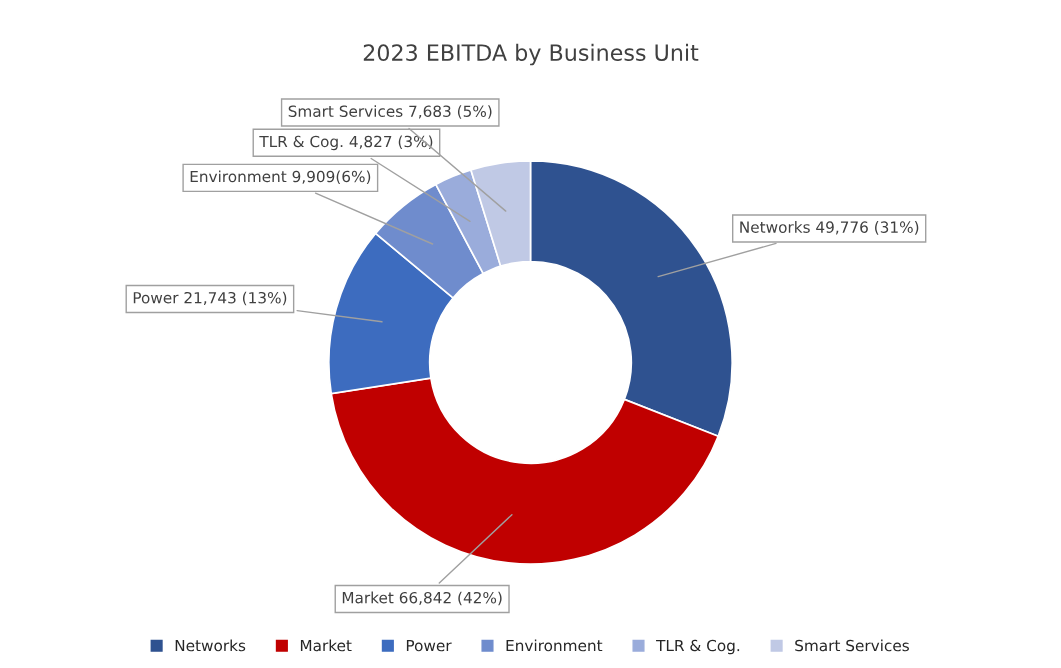 The height and width of the screenshot is (668, 1061). Describe the element at coordinates (698, 647) in the screenshot. I see `legend-label: TLR & Cog.` at that location.